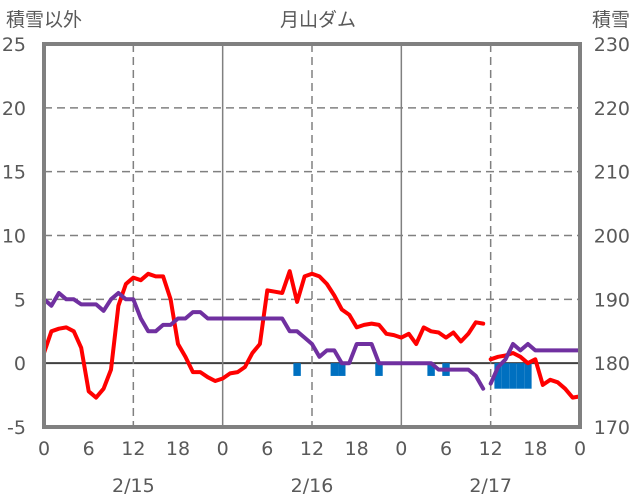 The height and width of the screenshot is (501, 636). I want to click on y-left-tick: 0, so click(20, 364).